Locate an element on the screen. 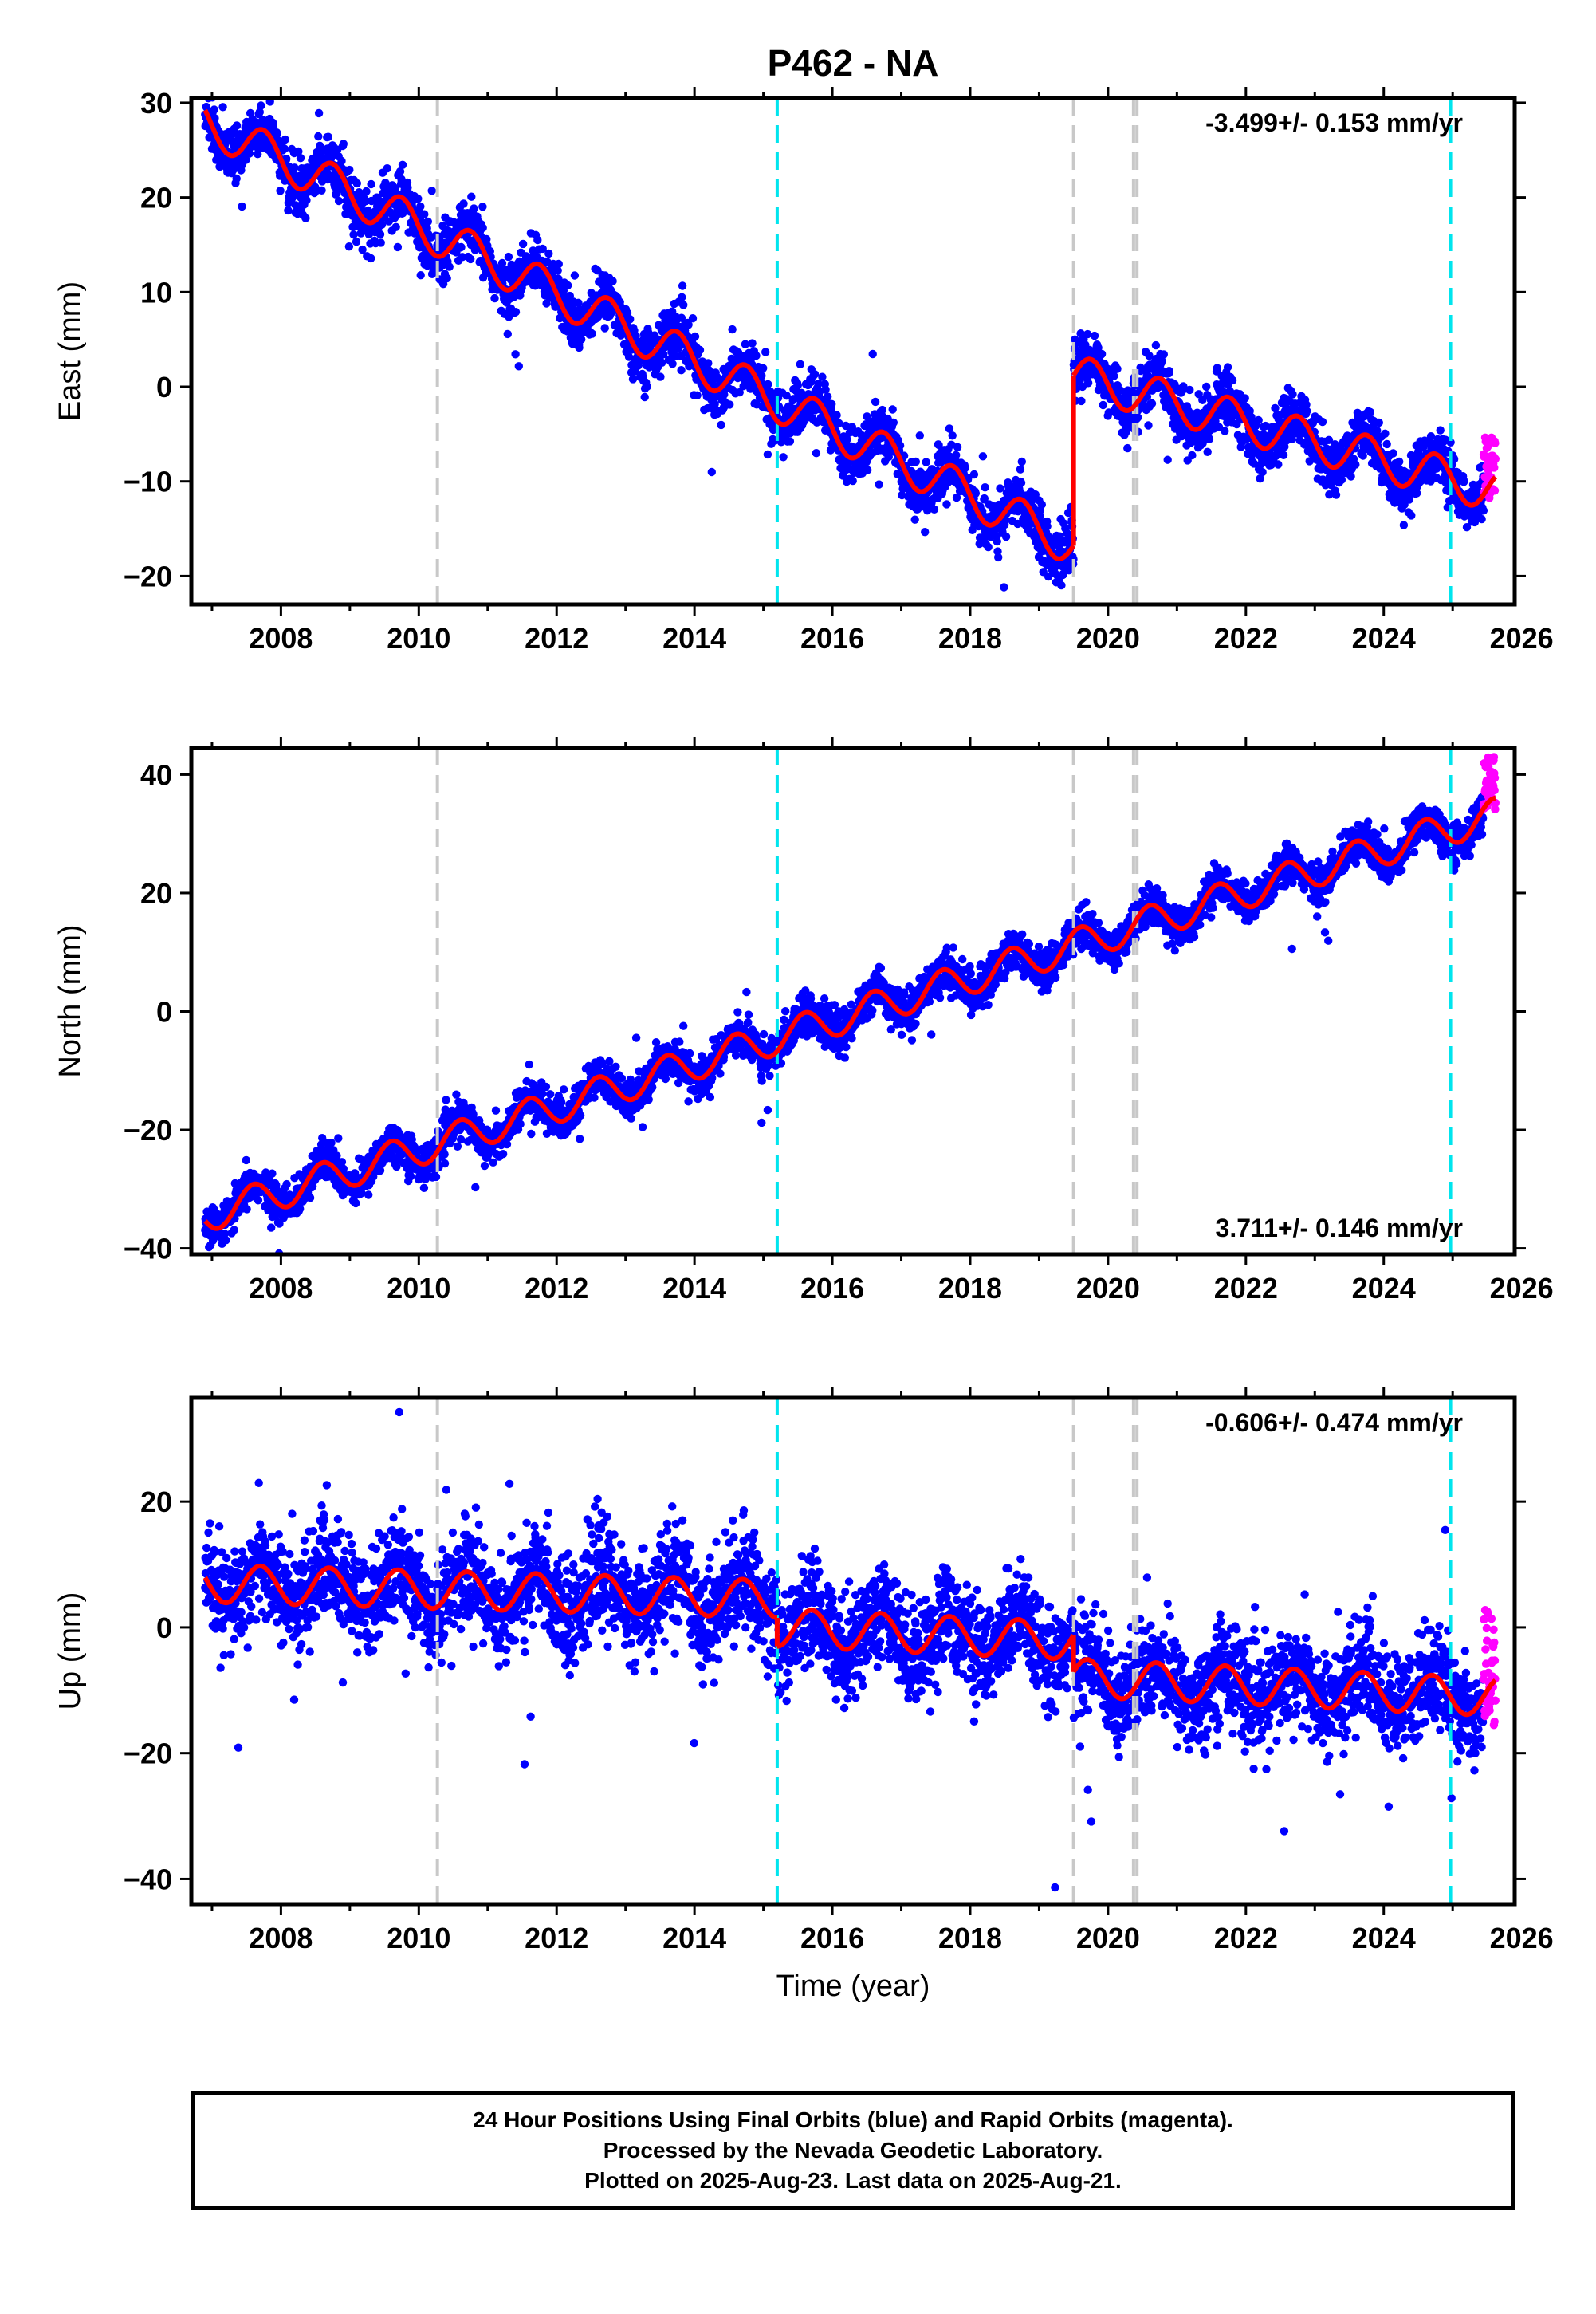  figure-title: P462 - NA is located at coordinates (853, 63).